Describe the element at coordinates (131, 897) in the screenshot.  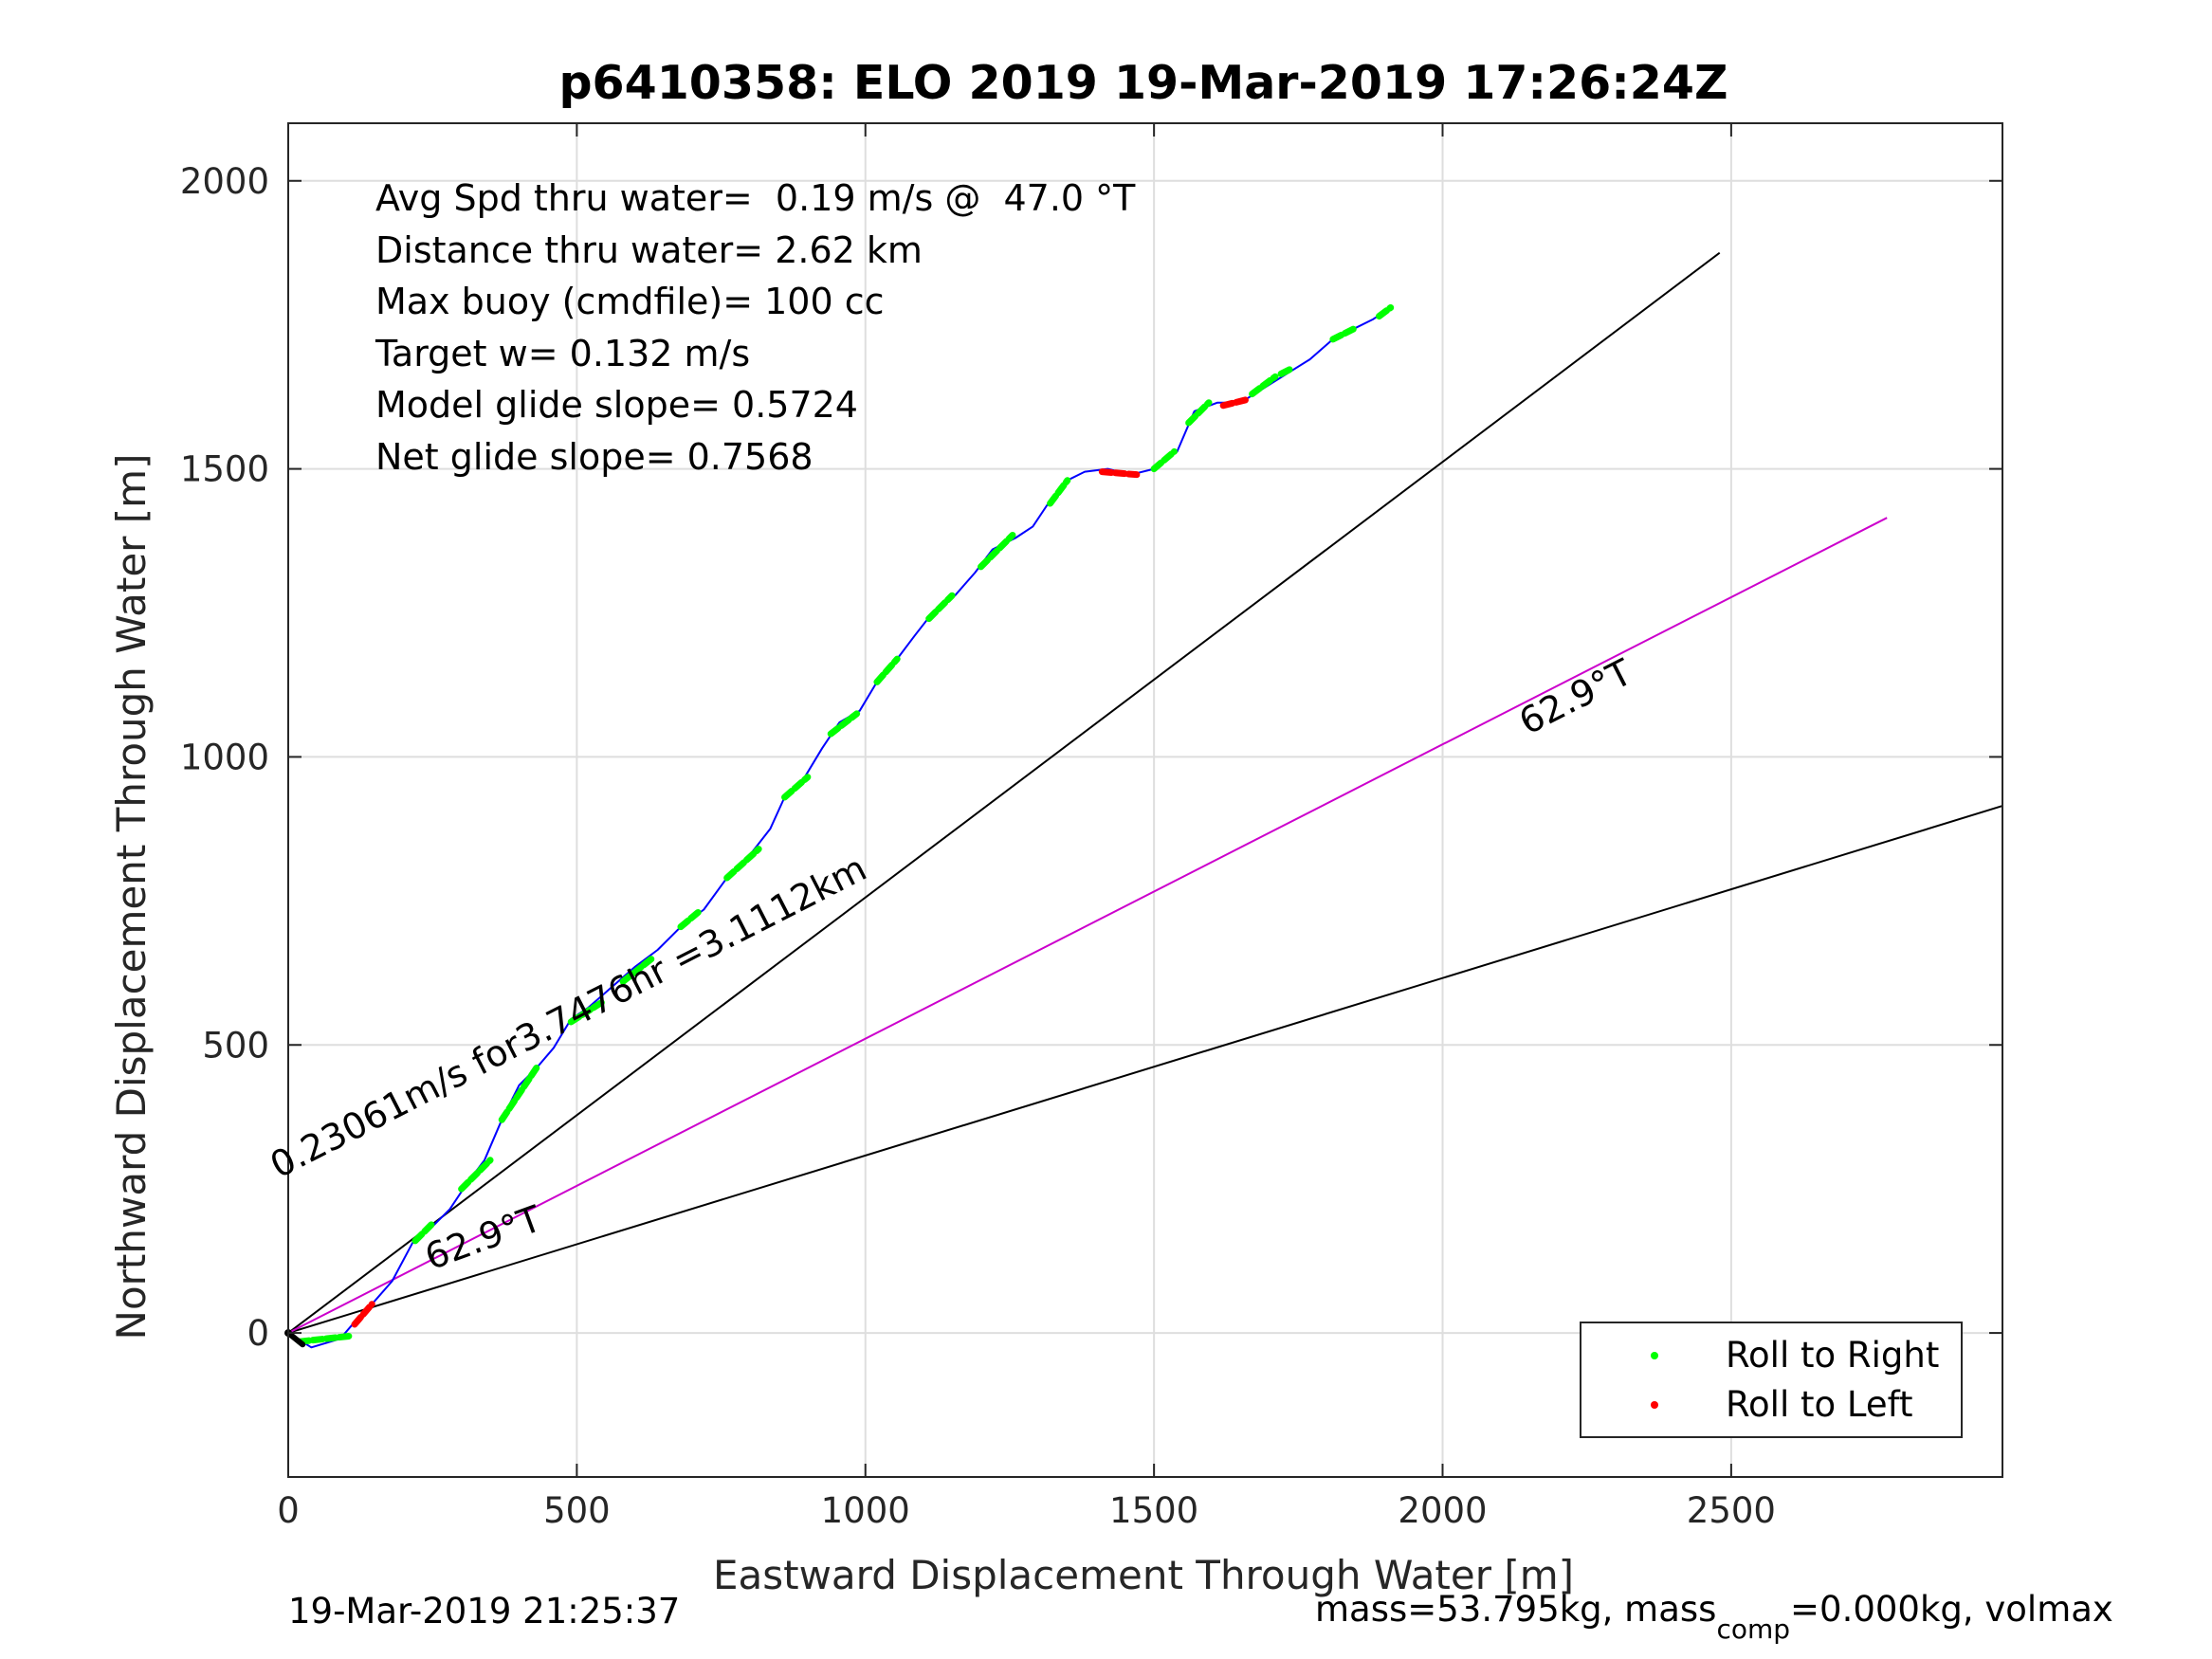
I see `y-axis-label: Northward Displacement Through Water [m]` at that location.